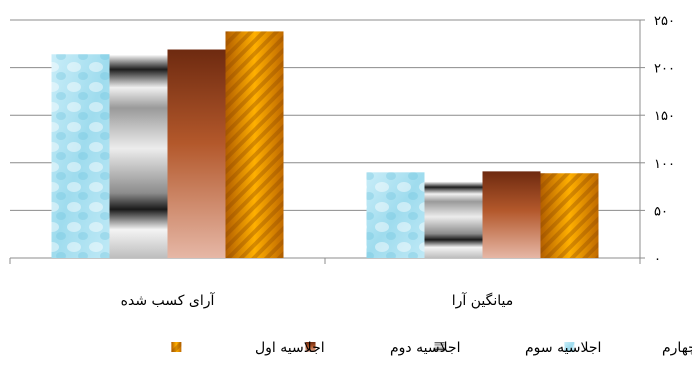 The width and height of the screenshot is (692, 381). What do you see at coordinates (657, 259) in the screenshot?
I see `y-tick-label: ۰` at bounding box center [657, 259].